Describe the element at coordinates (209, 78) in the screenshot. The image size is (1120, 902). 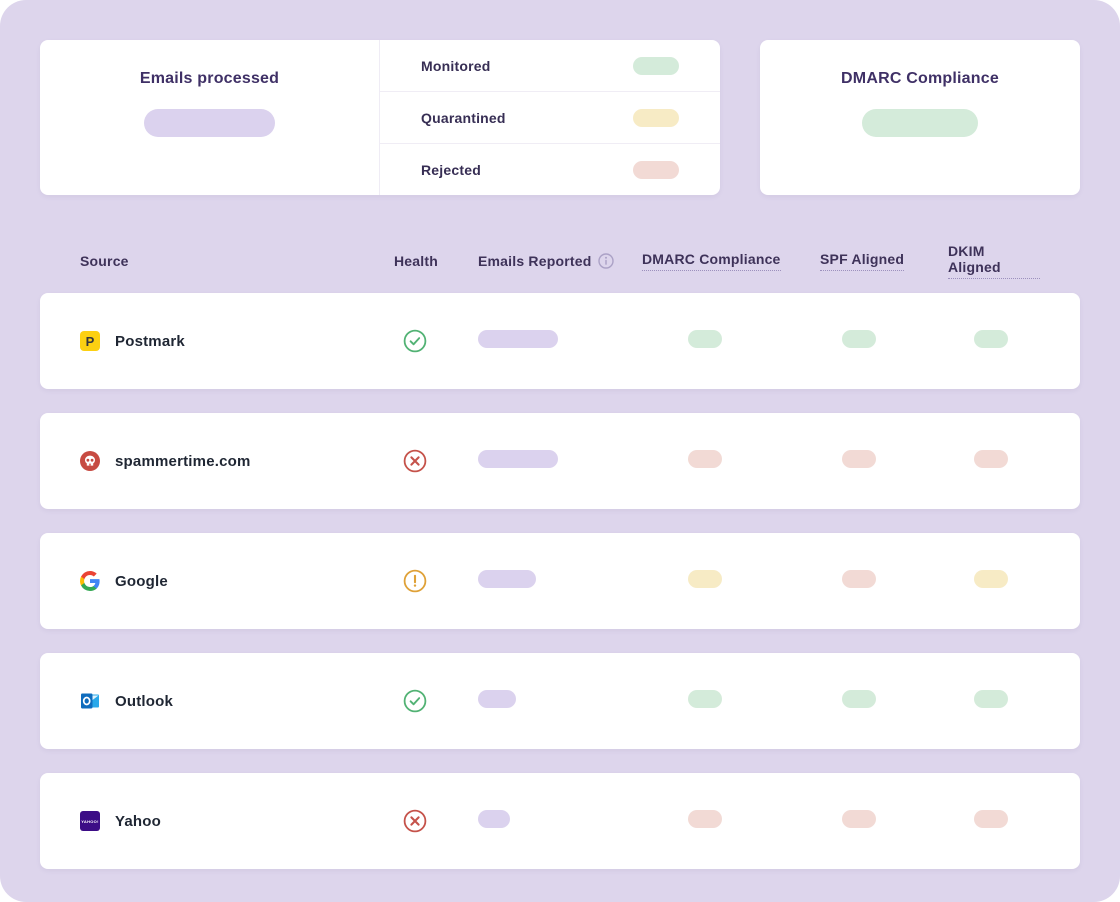
I see `emails-processed-title: Emails processed` at that location.